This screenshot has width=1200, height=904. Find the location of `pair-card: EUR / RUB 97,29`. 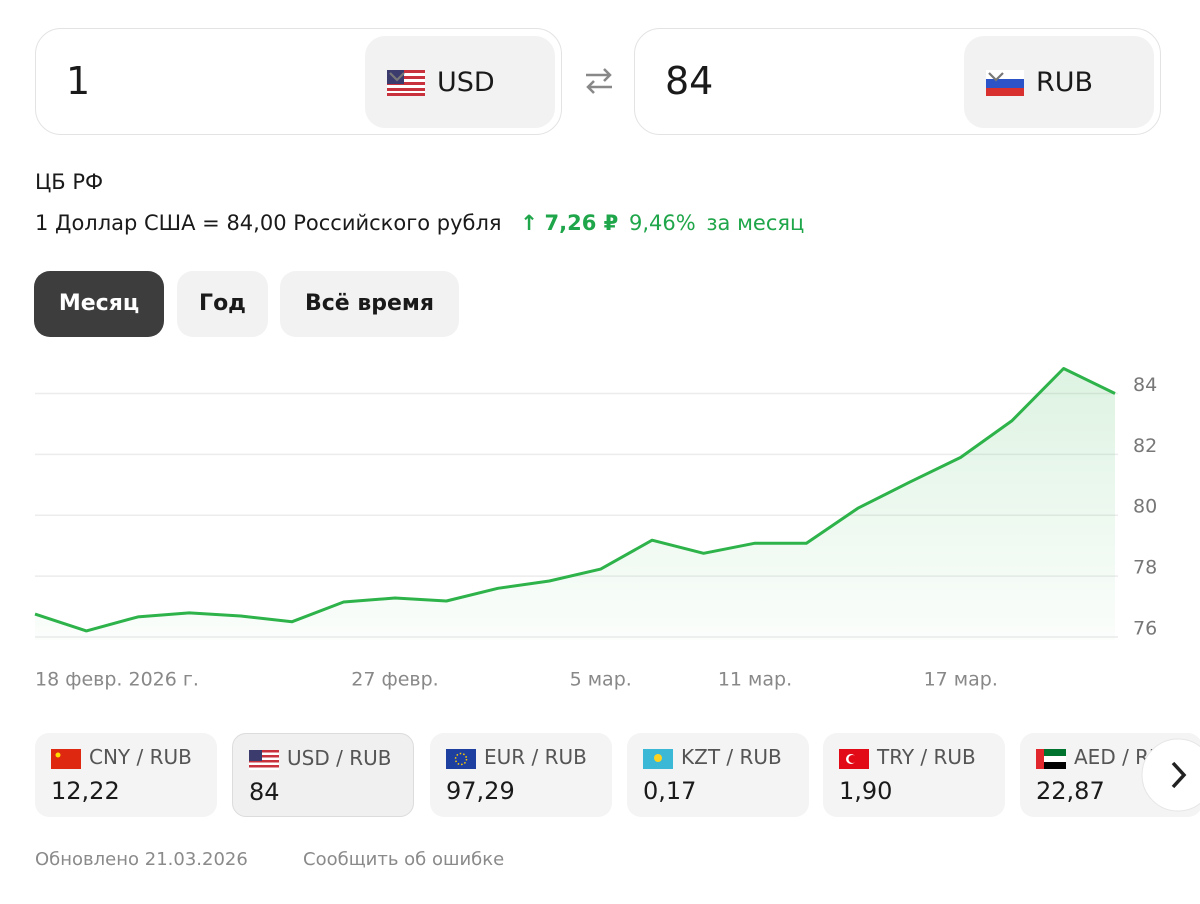

pair-card: EUR / RUB 97,29 is located at coordinates (521, 775).